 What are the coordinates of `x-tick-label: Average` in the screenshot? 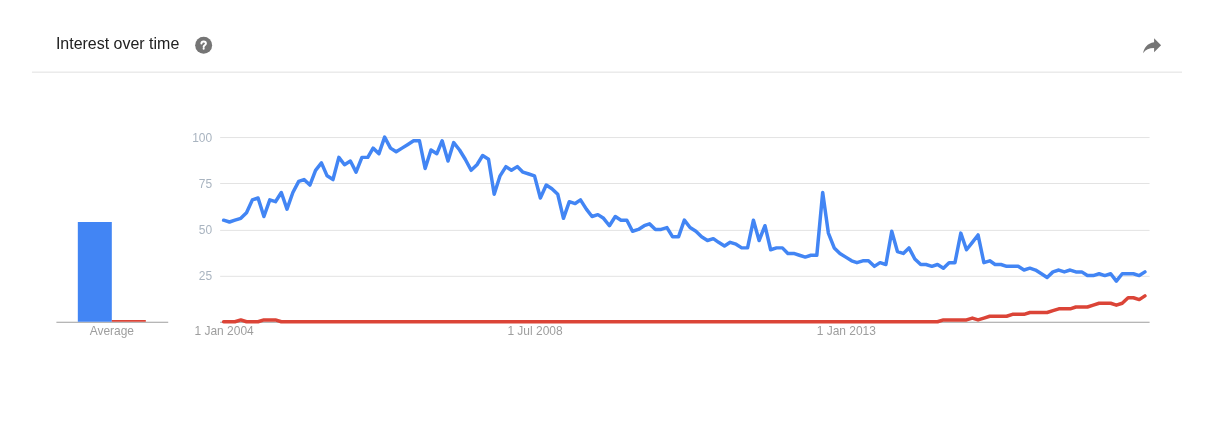 It's located at (112, 331).